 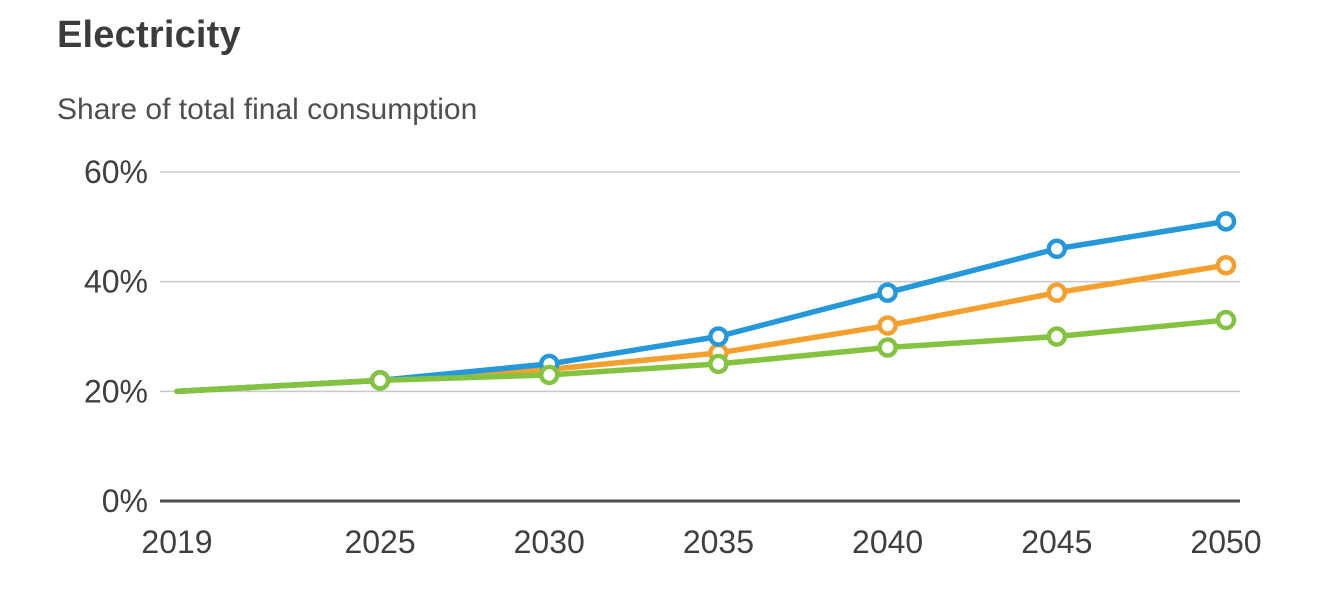 I want to click on marker-blue-series-2050, so click(x=1226, y=221).